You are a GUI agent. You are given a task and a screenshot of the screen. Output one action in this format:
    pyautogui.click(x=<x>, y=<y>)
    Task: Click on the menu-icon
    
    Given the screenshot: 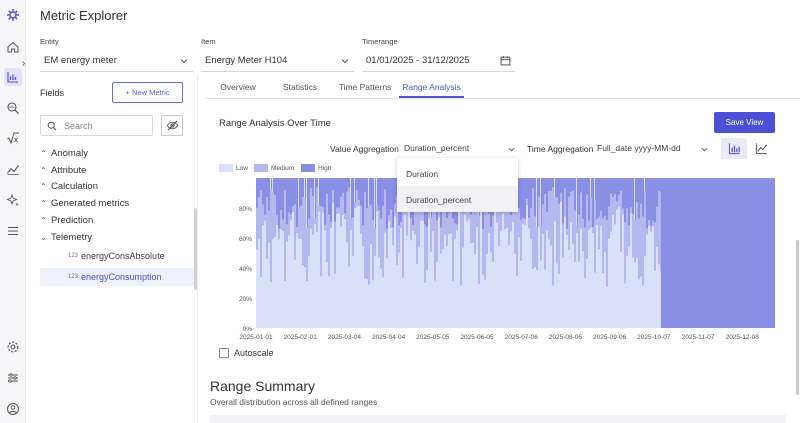 What is the action you would take?
    pyautogui.click(x=13, y=231)
    